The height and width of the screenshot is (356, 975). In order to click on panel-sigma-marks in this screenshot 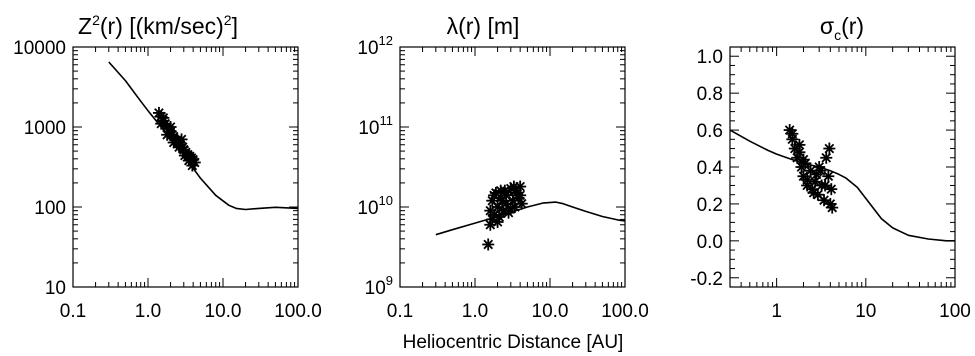, I will do `click(842, 183)`.